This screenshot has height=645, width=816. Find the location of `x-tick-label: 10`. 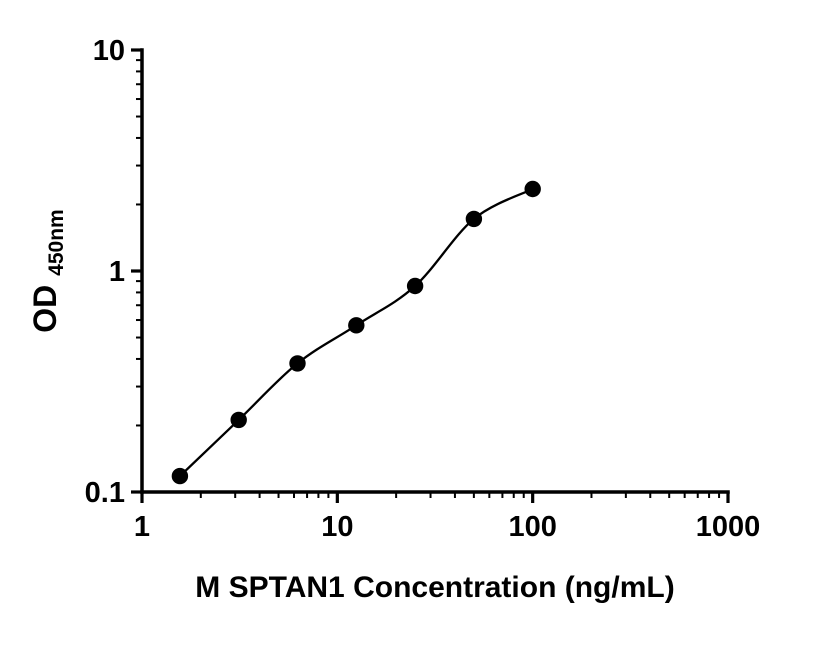

x-tick-label: 10 is located at coordinates (337, 527).